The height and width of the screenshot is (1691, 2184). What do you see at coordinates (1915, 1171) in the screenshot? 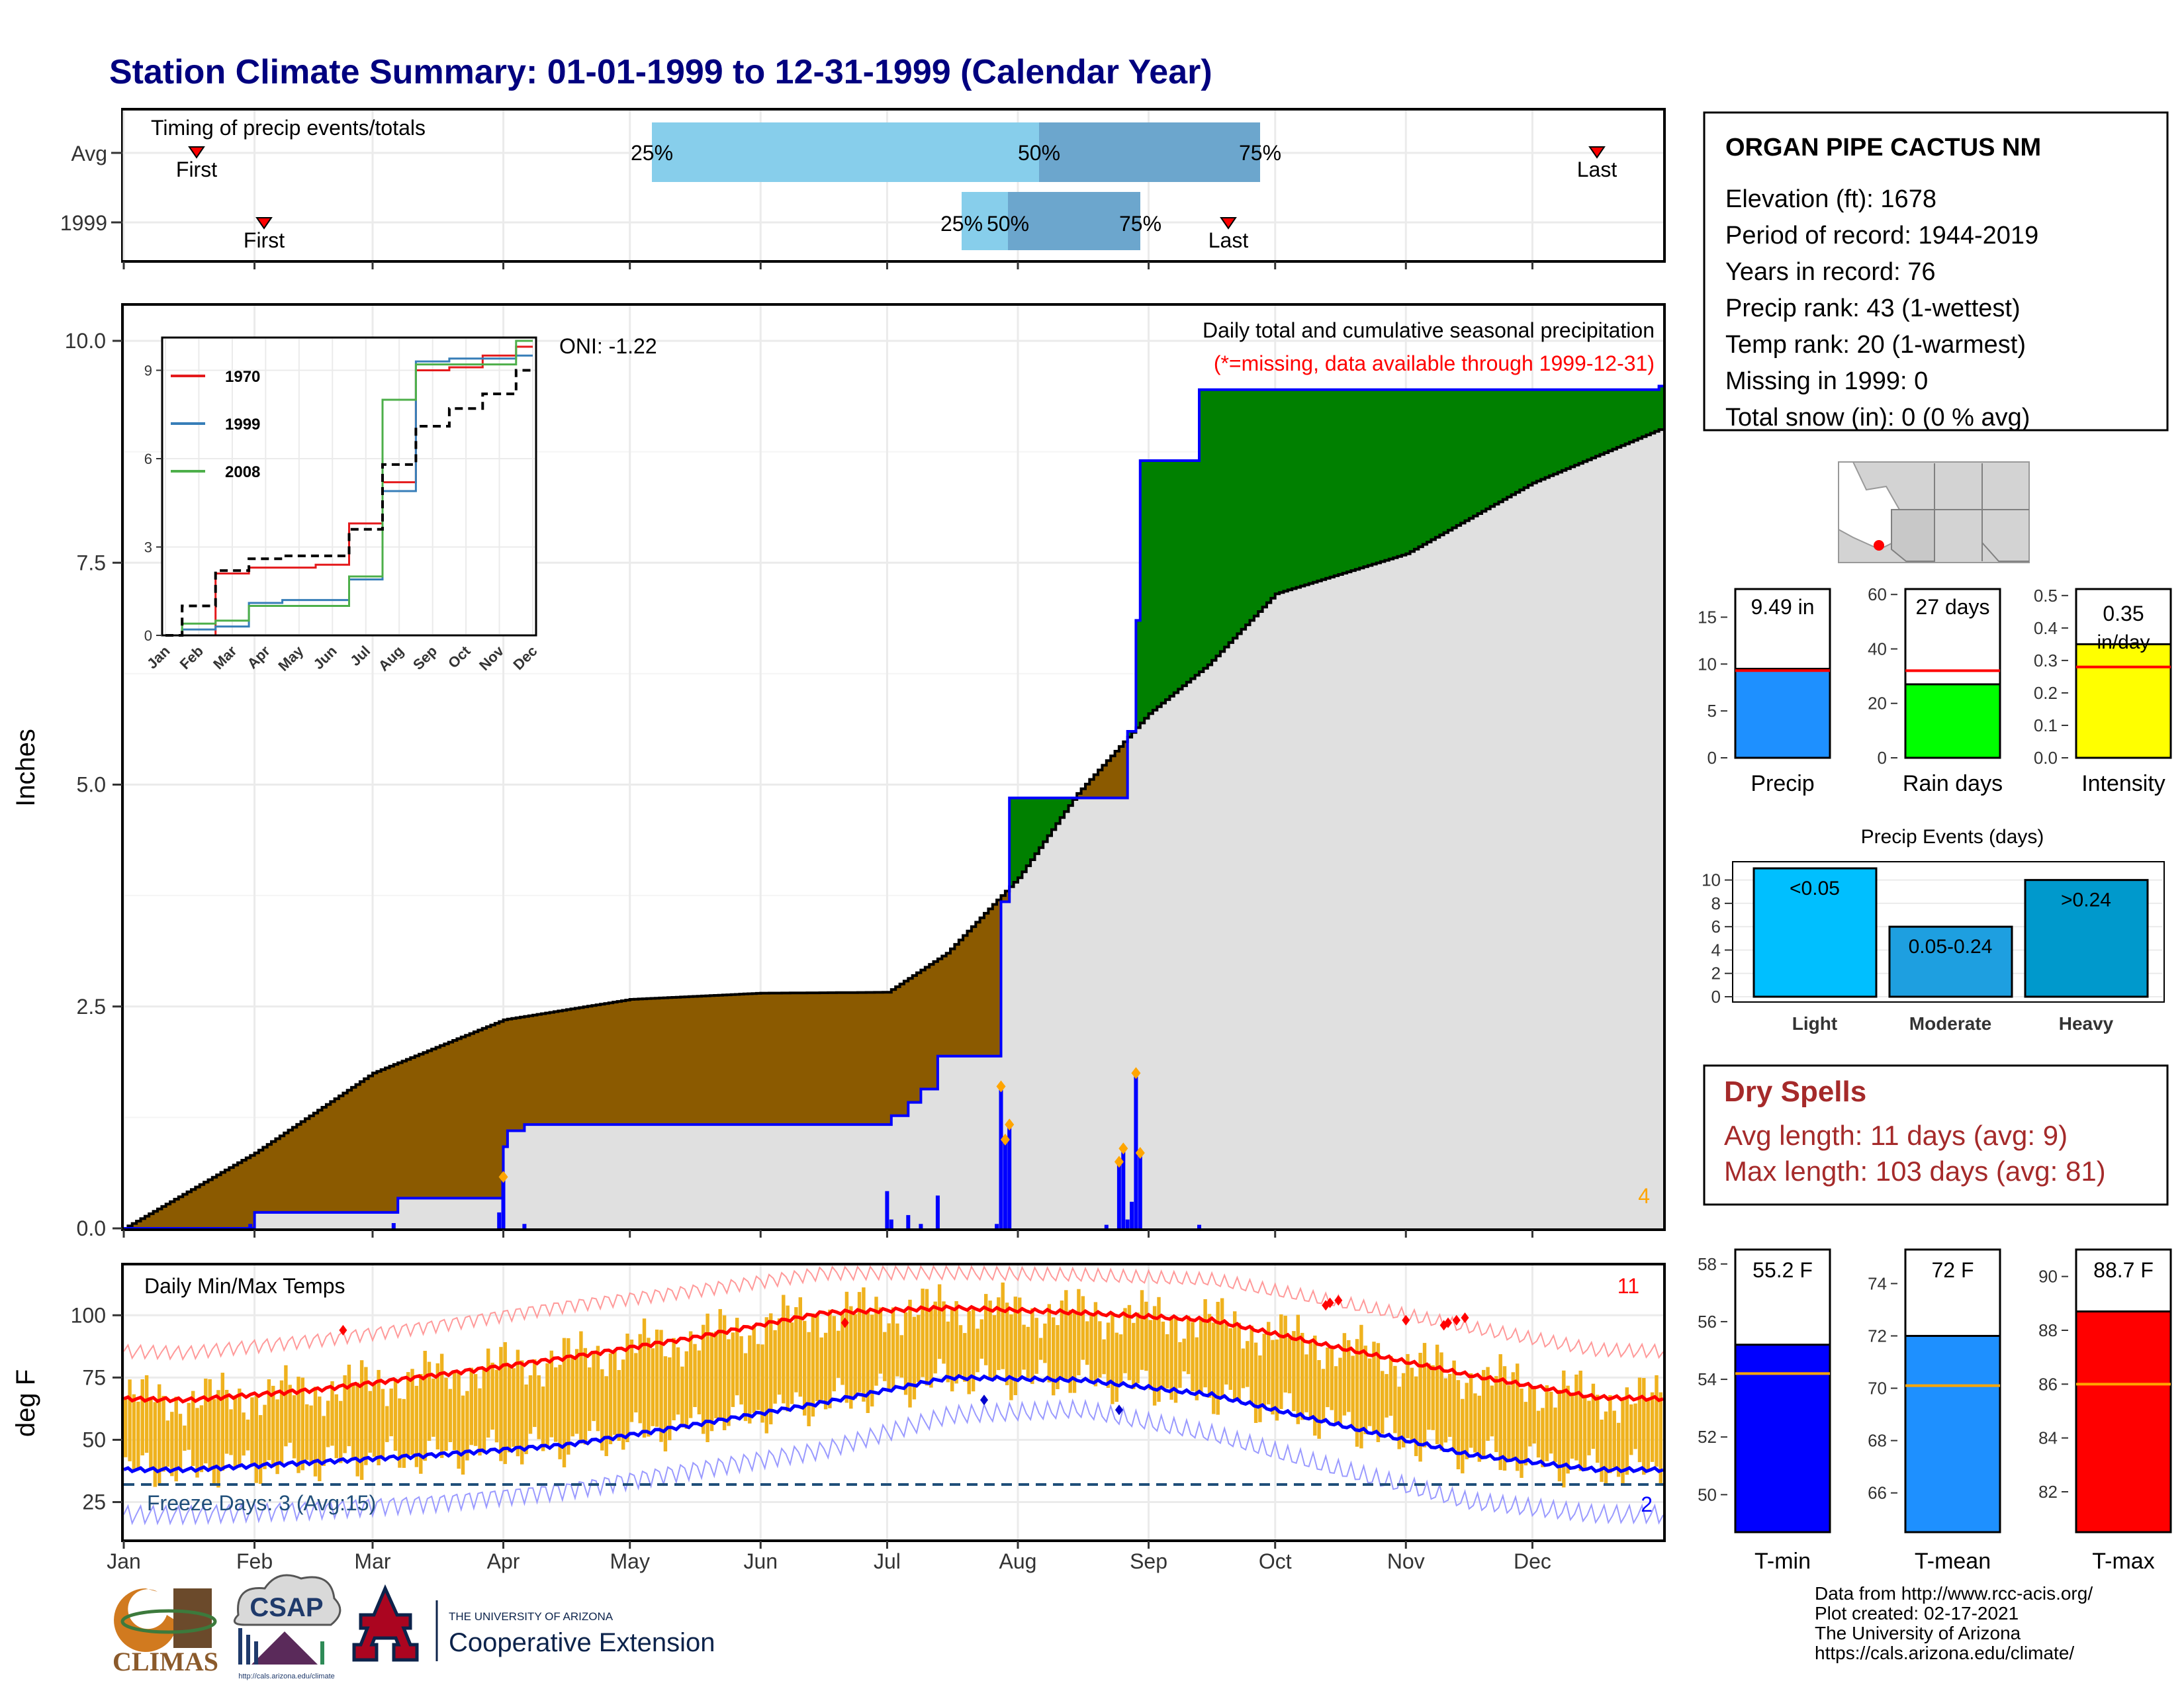
I see `dry-spells-max-line: Max length: 103 days (avg: 81)` at bounding box center [1915, 1171].